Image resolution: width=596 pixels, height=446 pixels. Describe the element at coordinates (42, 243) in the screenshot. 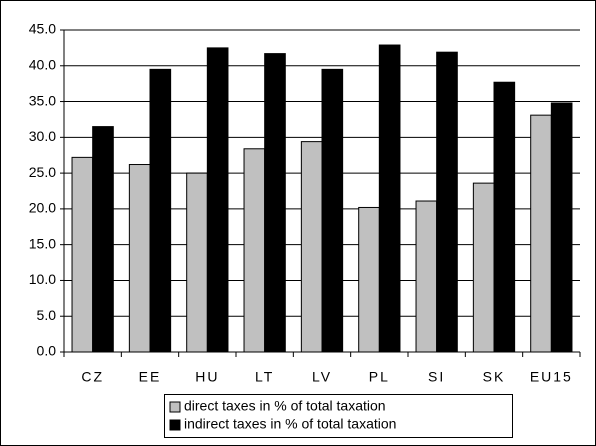

I see `y-tick-label: 15.0` at that location.